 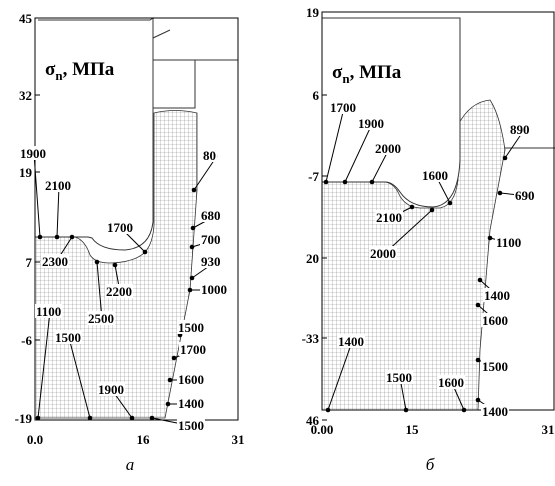 What do you see at coordinates (191, 403) in the screenshot?
I see `stress-label: 1400` at bounding box center [191, 403].